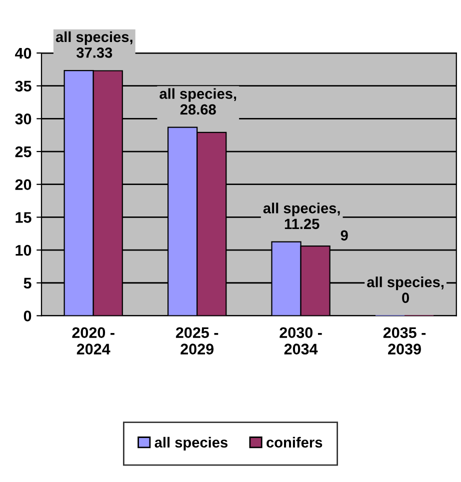 The image size is (461, 482). Describe the element at coordinates (24, 217) in the screenshot. I see `y-tick-label: 15` at that location.